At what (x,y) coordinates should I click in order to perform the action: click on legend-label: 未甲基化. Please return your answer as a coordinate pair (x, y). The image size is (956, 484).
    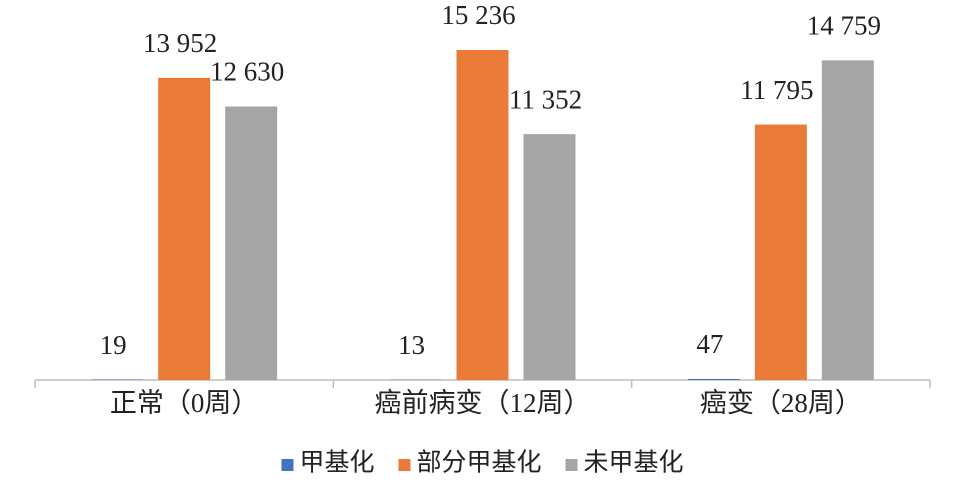
    Looking at the image, I should click on (634, 463).